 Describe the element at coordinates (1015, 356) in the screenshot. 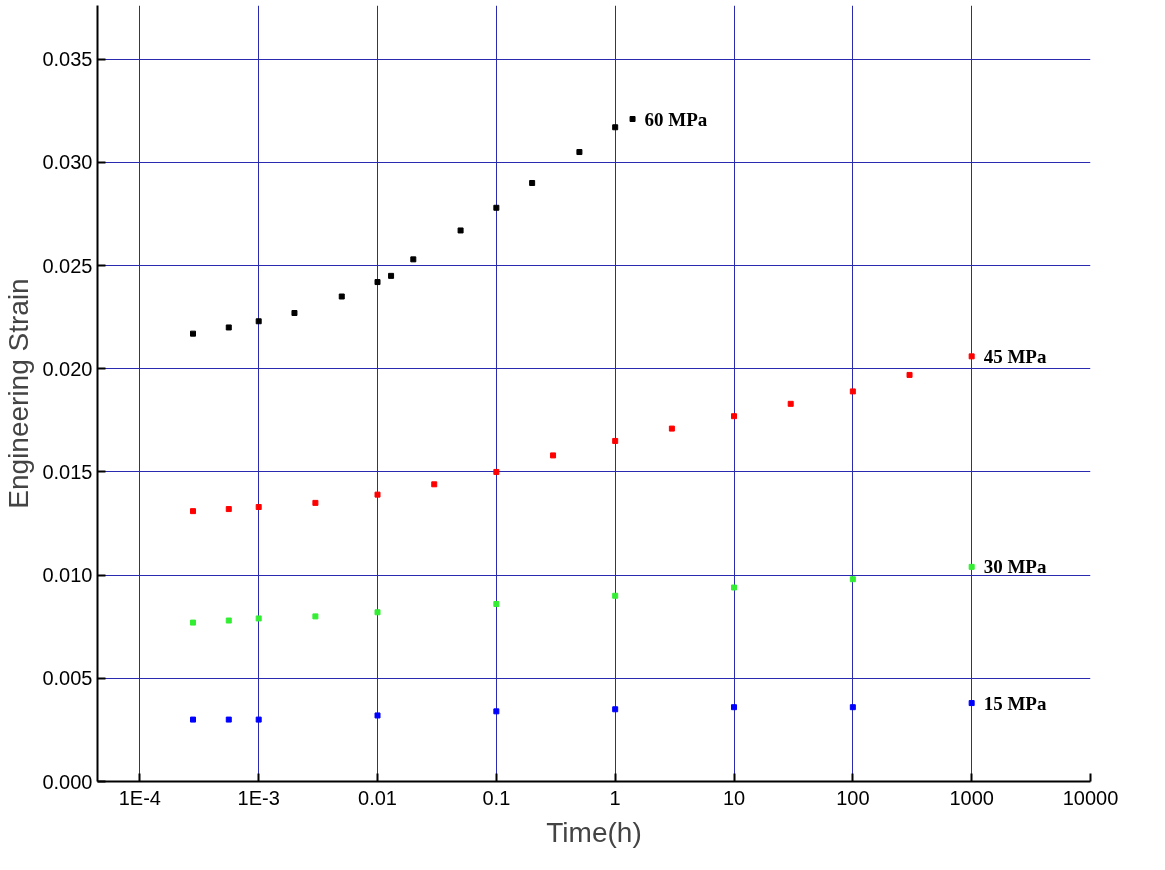

I see `series-label: 45 MPa` at that location.